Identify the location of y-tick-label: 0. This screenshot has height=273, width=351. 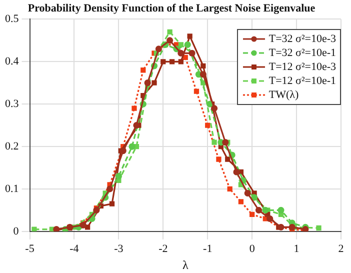
(16, 231).